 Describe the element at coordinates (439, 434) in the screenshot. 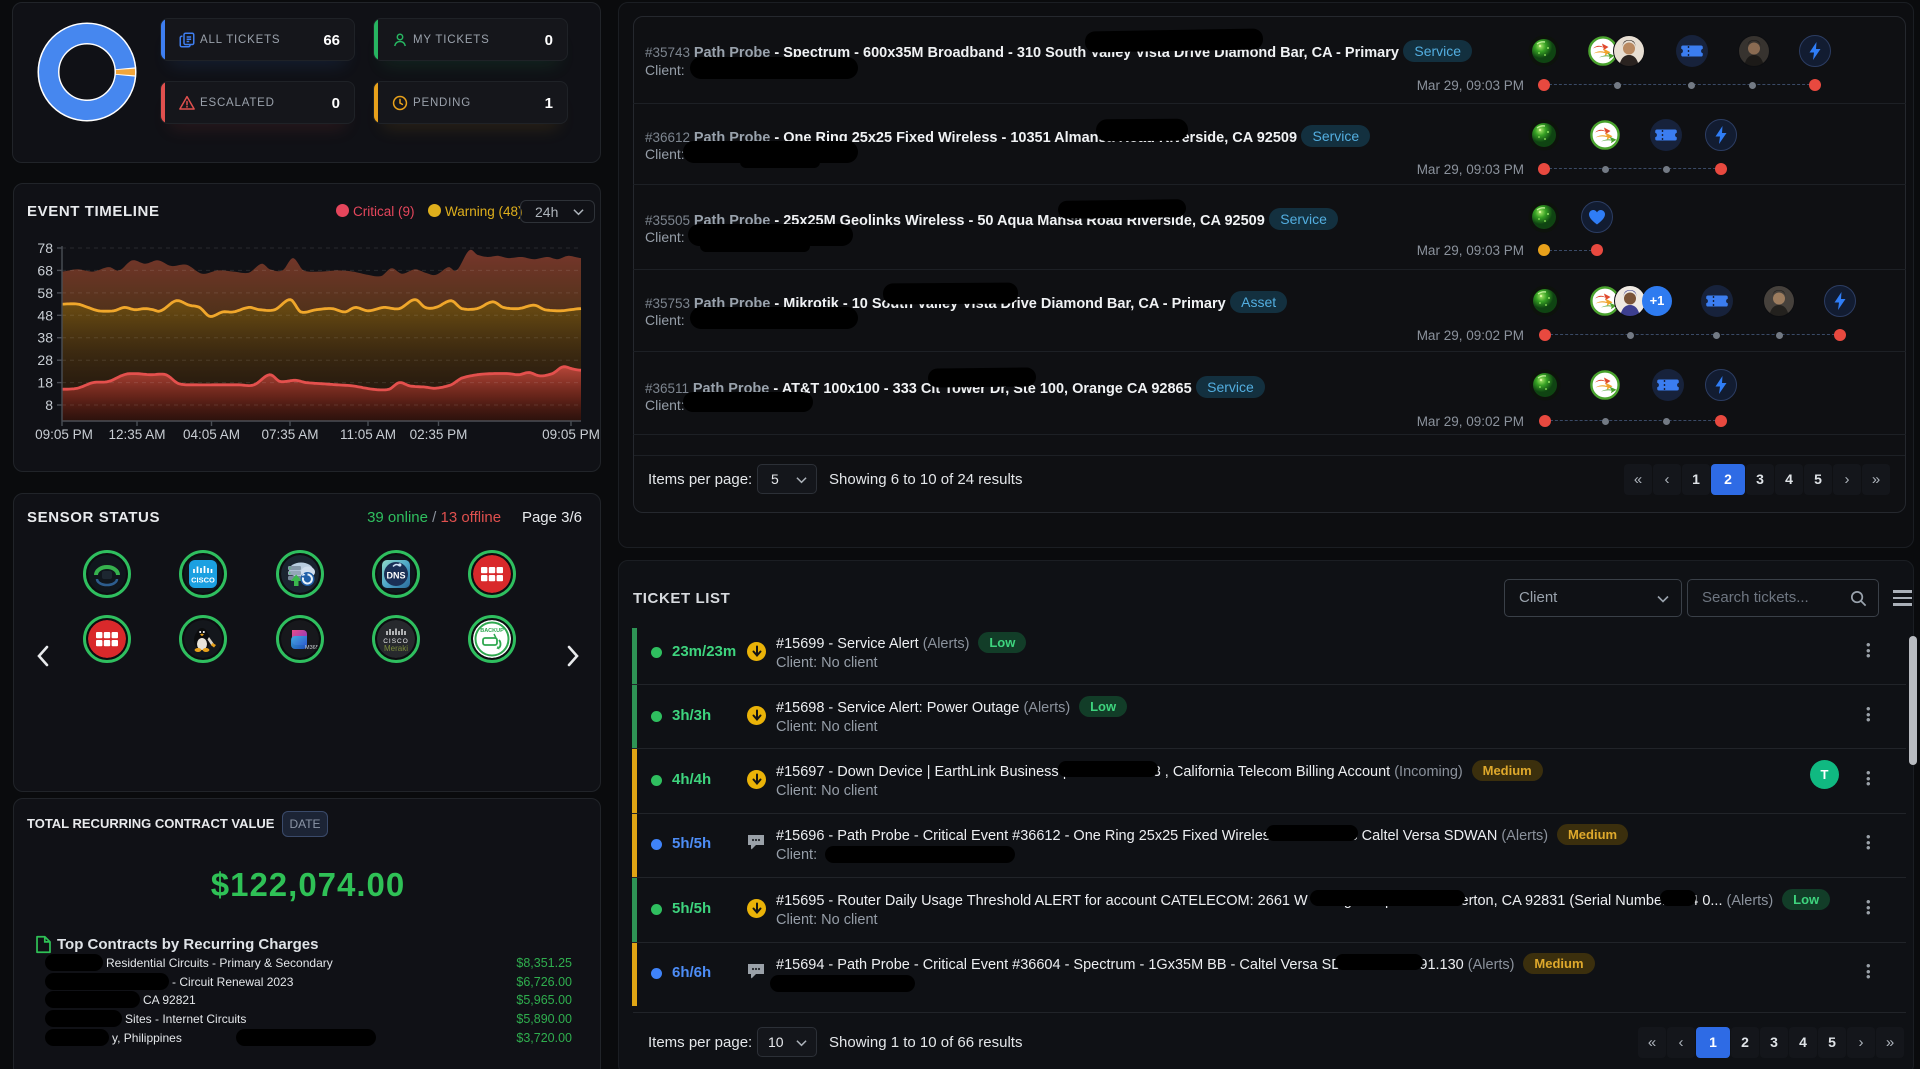

I see `svg-text: 02:35 PM` at that location.